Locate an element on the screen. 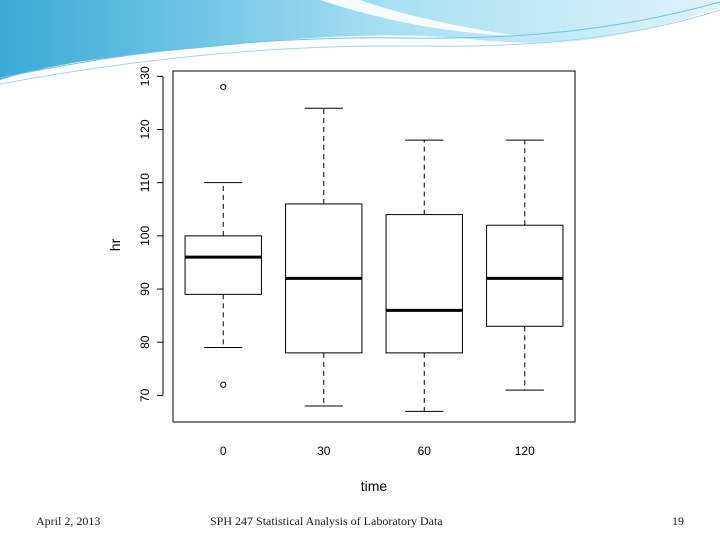  y-tick-label: 90 is located at coordinates (145, 289).